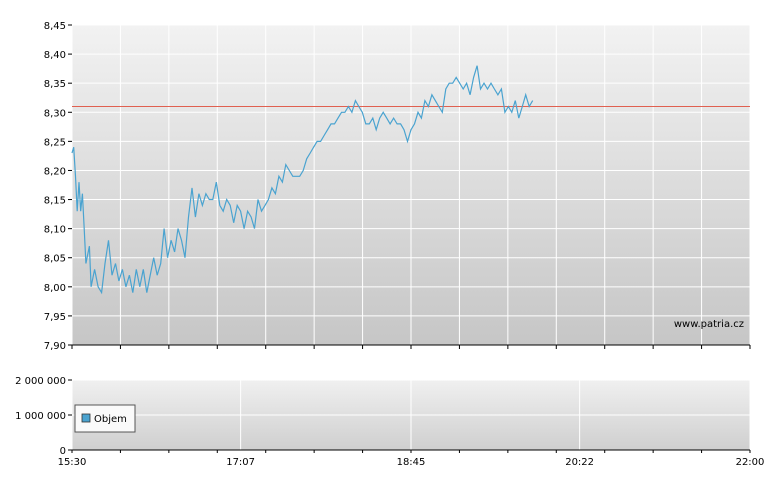  Describe the element at coordinates (750, 462) in the screenshot. I see `volume-x-tick-label: 22:00` at that location.